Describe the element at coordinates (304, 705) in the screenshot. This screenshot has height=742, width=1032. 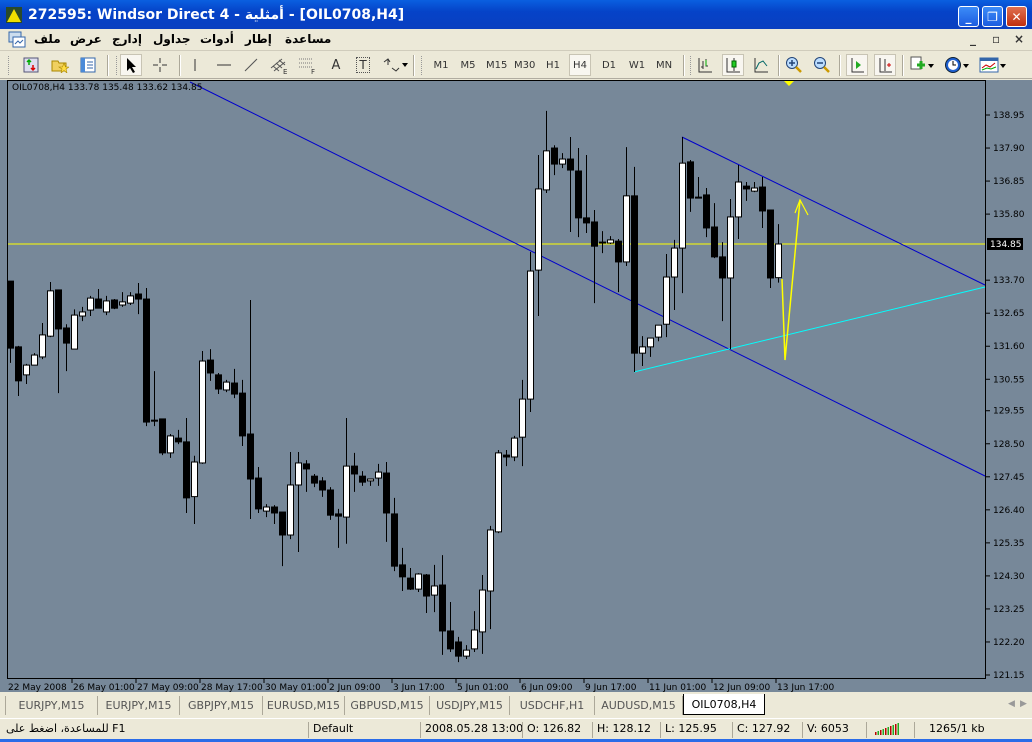
I see `tab-eurusd-m15: EURUSD,M15` at that location.